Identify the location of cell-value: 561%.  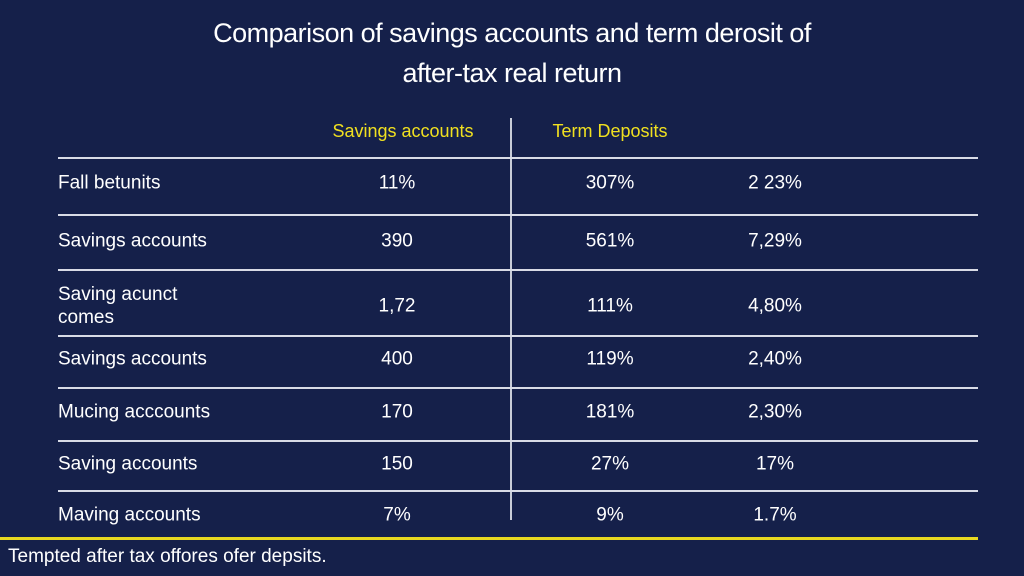
(610, 241).